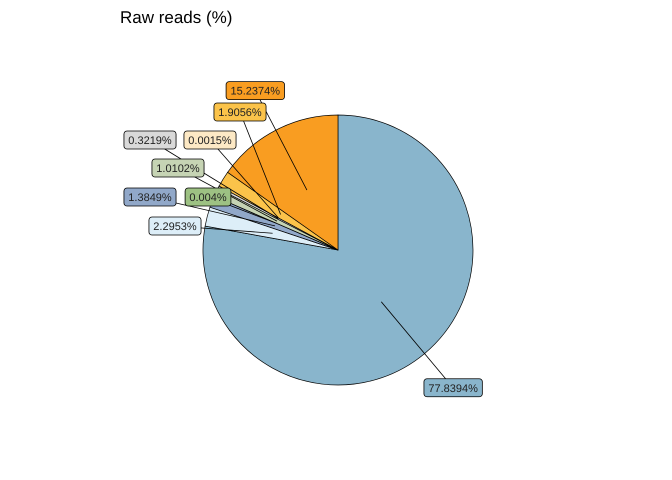 This screenshot has height=480, width=672. I want to click on data-label: 0.004%, so click(208, 198).